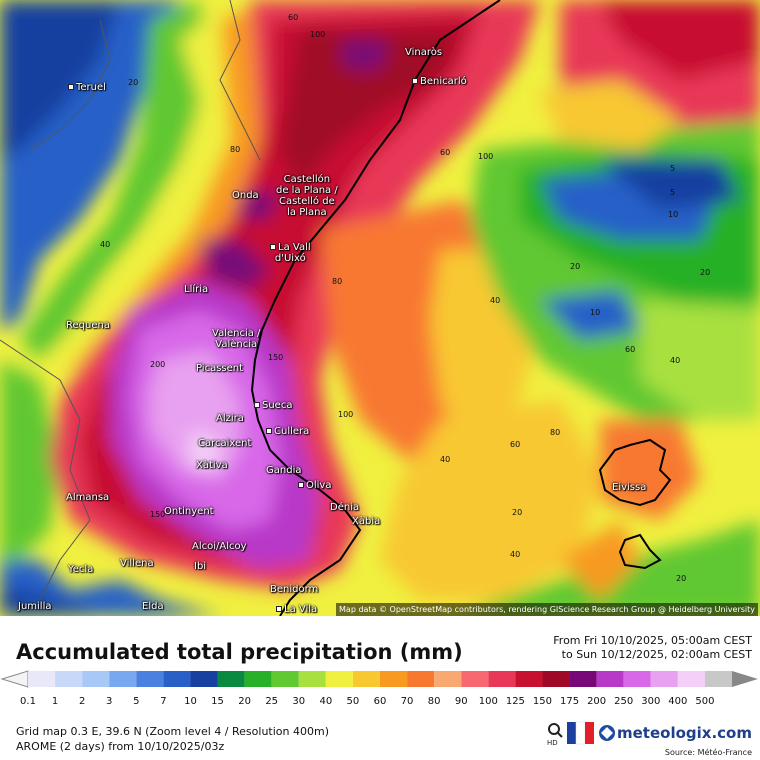 The width and height of the screenshot is (760, 760). Describe the element at coordinates (299, 701) in the screenshot. I see `scale-tick-label: 30` at that location.